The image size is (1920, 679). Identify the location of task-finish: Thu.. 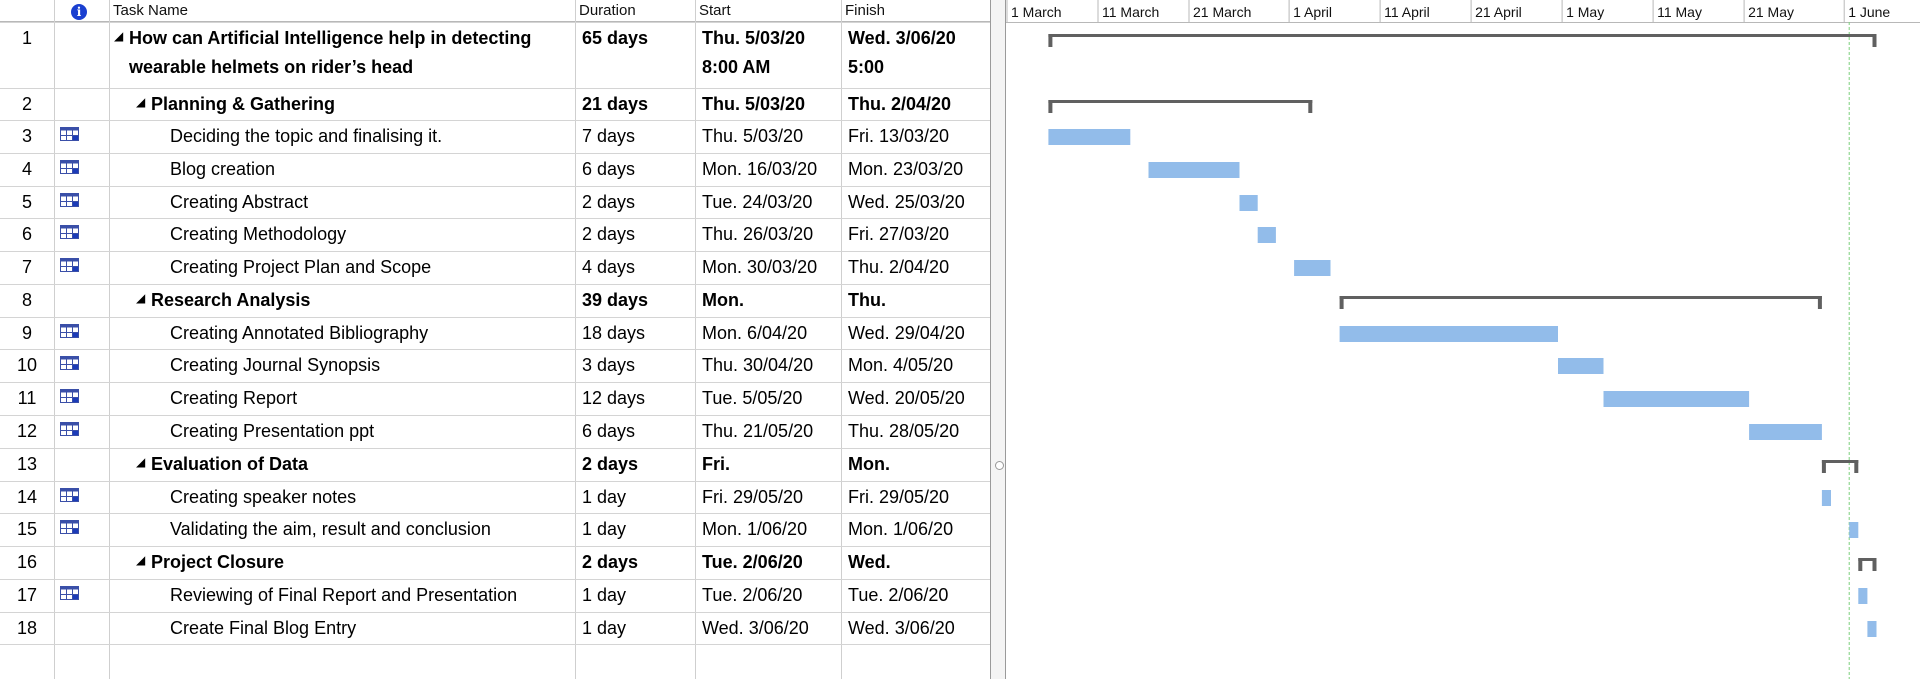
(867, 300).